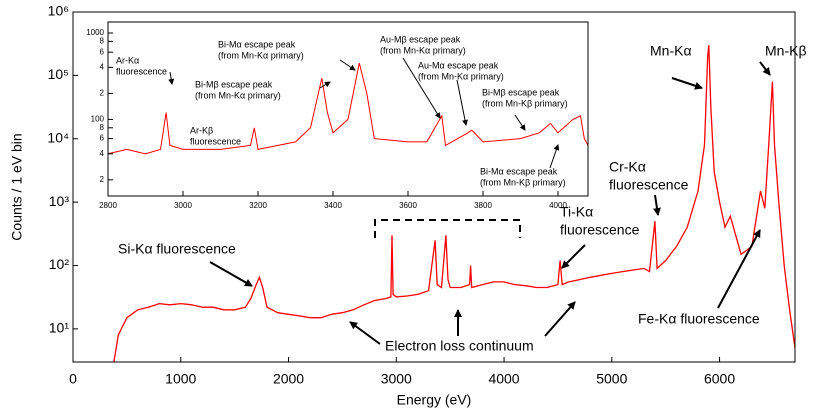 The width and height of the screenshot is (830, 414). I want to click on annotation: Ar-Kα, so click(127, 60).